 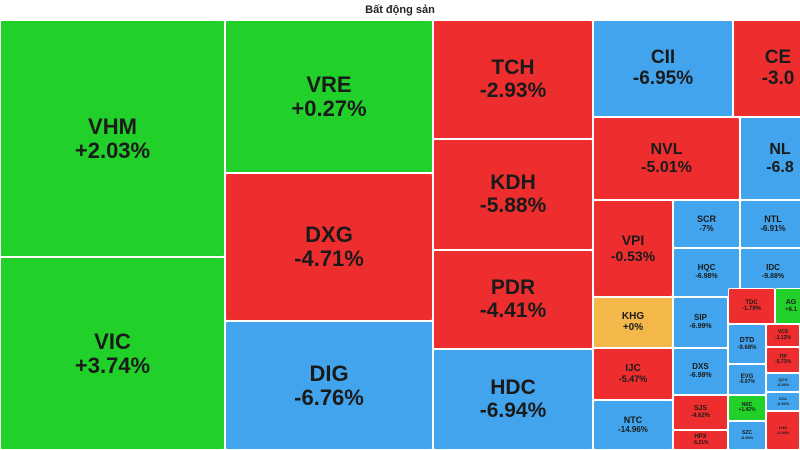 What do you see at coordinates (112, 126) in the screenshot?
I see `tile-symbol: VHM` at bounding box center [112, 126].